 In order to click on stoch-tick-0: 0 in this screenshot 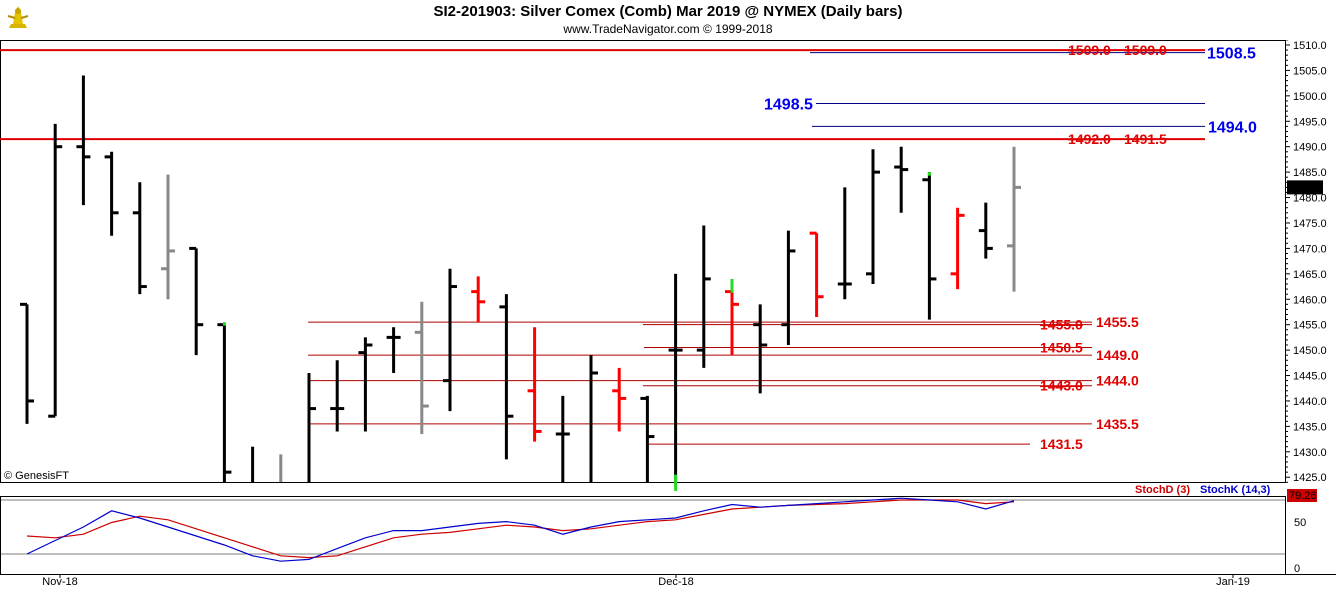, I will do `click(1297, 569)`.